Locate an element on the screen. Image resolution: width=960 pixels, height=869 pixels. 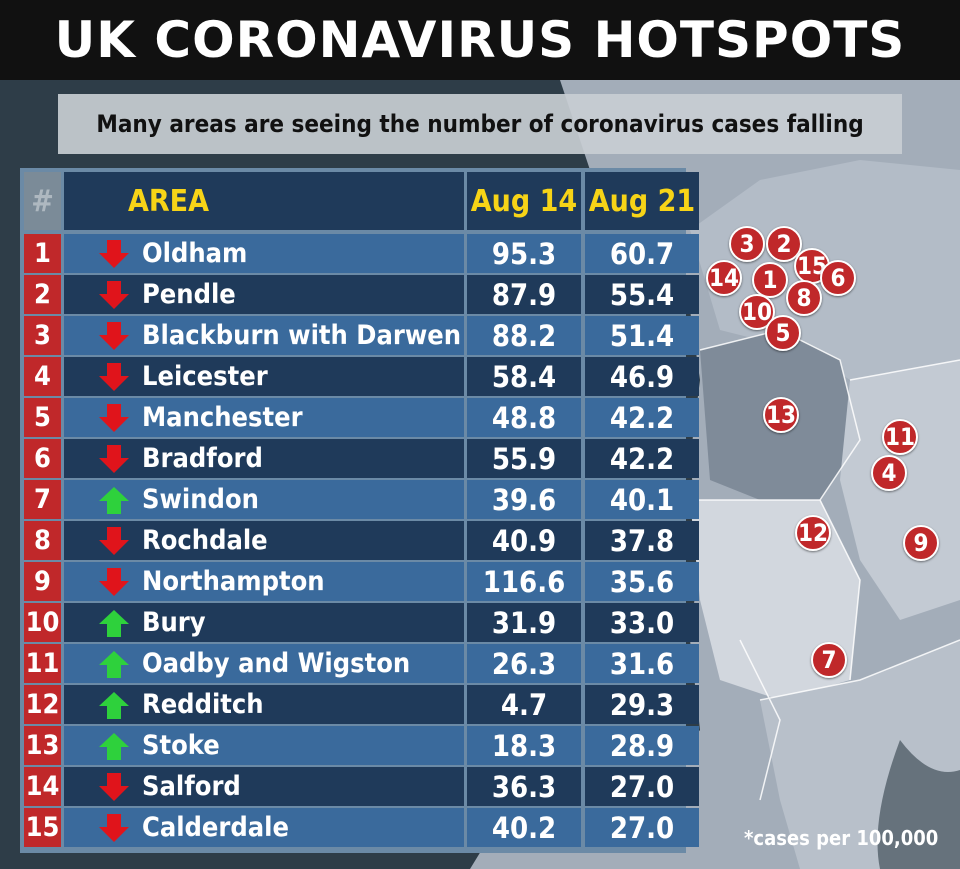
aug21-value: 51.4 is located at coordinates (642, 335).